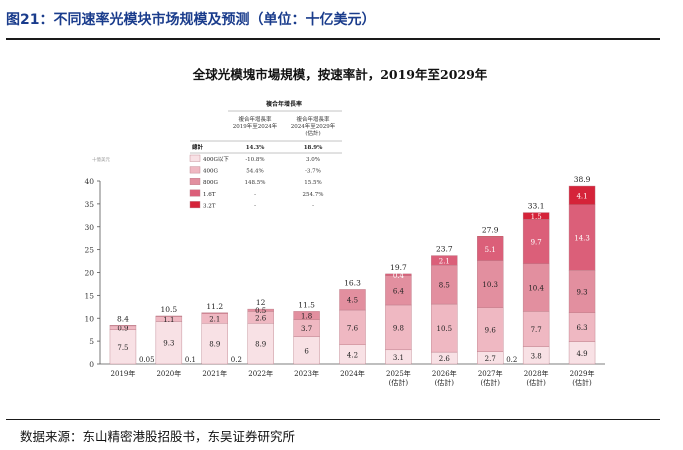 The image size is (683, 450). Describe the element at coordinates (214, 373) in the screenshot. I see `x-tick-label: 2021年` at that location.